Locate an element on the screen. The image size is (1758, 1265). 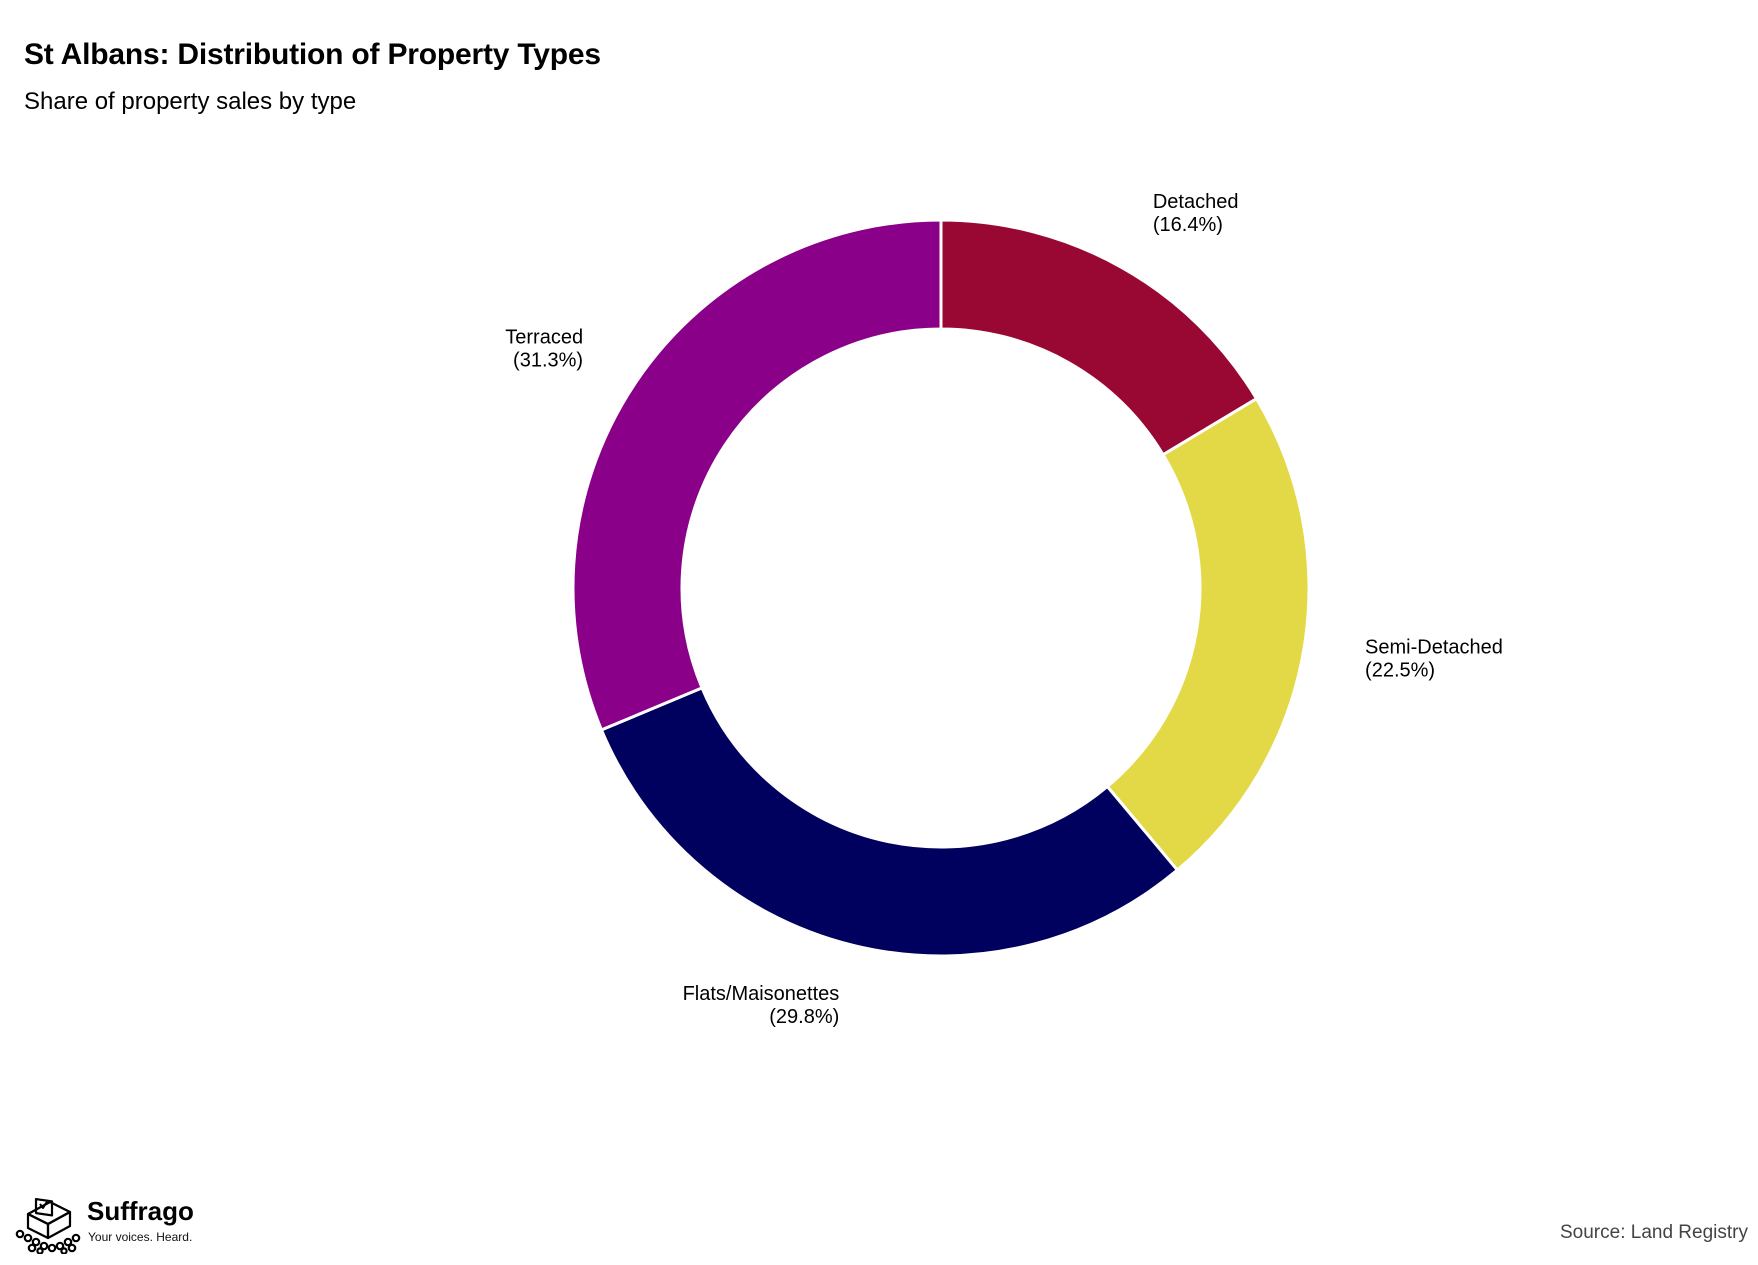
label-name: Semi-Detached is located at coordinates (1434, 647).